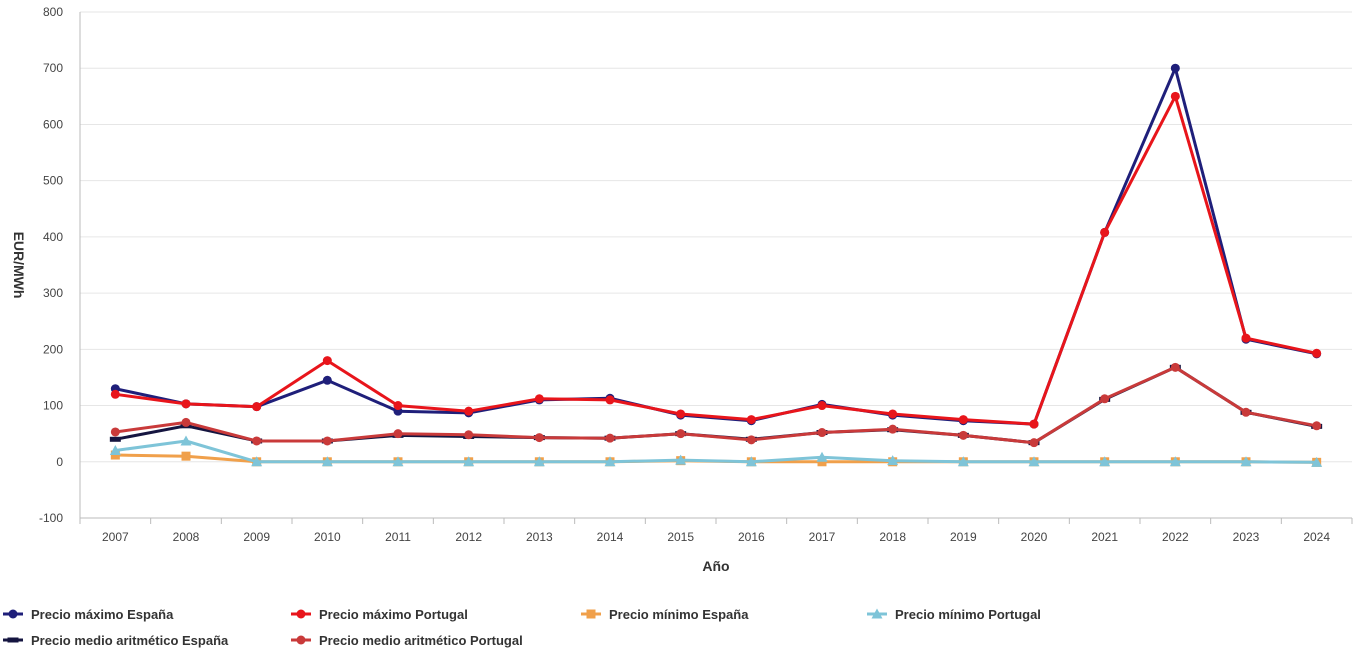 This screenshot has height=651, width=1362. What do you see at coordinates (19, 265) in the screenshot?
I see `y-axis-title: EUR/MWh` at bounding box center [19, 265].